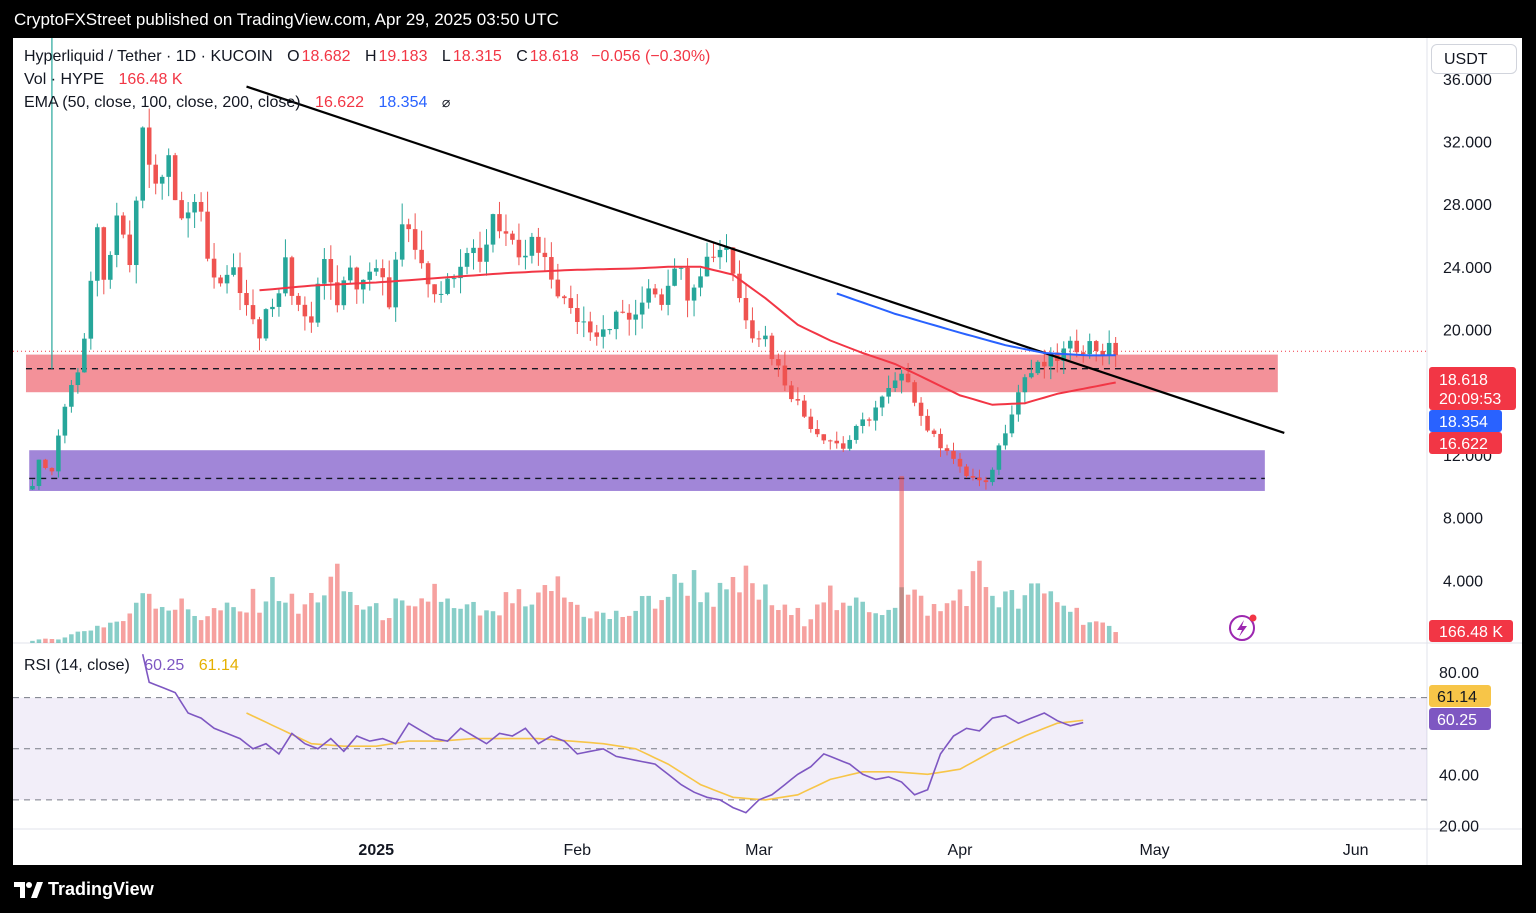 Image resolution: width=1536 pixels, height=913 pixels. Describe the element at coordinates (403, 102) in the screenshot. I see `ema100-value: 18.354` at that location.